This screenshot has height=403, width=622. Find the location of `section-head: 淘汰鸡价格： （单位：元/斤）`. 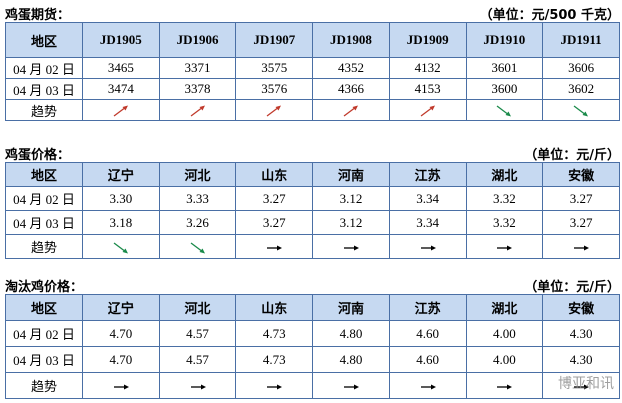

section-head: 淘汰鸡价格： （单位：元/斤） is located at coordinates (312, 284).